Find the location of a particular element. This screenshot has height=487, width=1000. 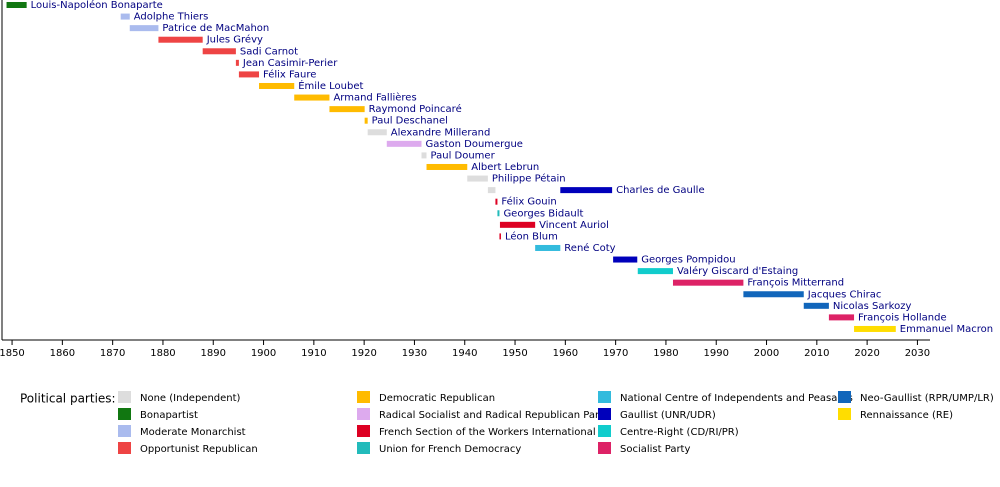

row-label: Albert Lebrun is located at coordinates (505, 167).